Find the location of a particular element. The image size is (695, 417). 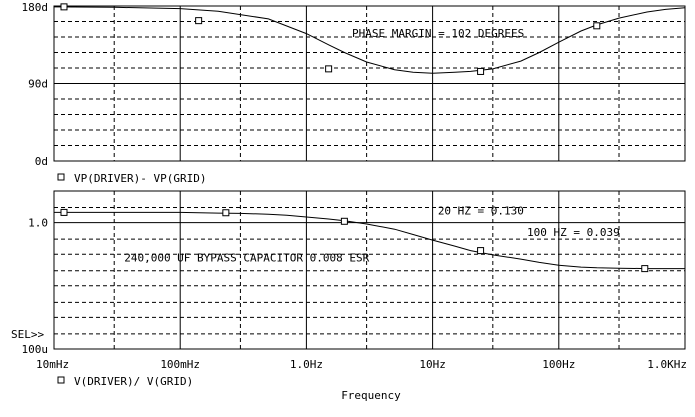

x-tick-label: 1.0Hz is located at coordinates (306, 364).